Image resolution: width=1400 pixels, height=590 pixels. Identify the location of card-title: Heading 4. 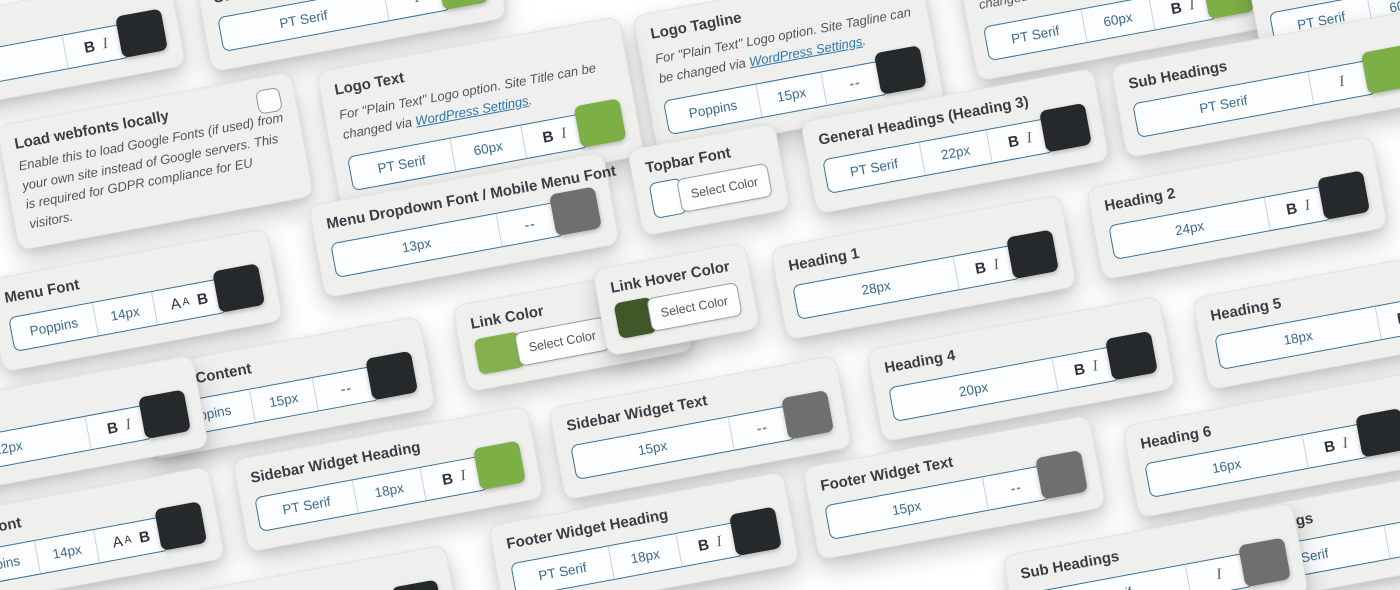
(304, 575).